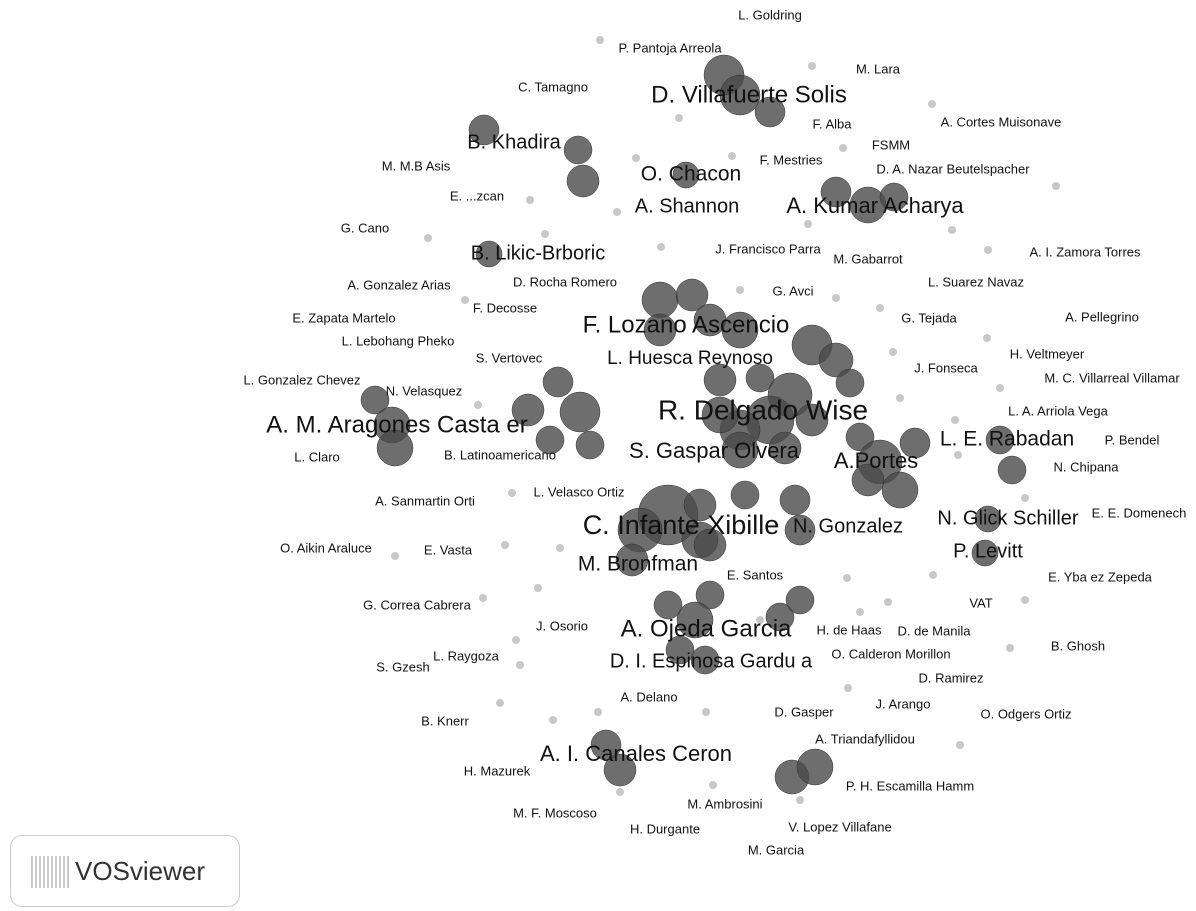 The width and height of the screenshot is (1196, 911). Describe the element at coordinates (903, 703) in the screenshot. I see `node-label: J. Arango` at that location.